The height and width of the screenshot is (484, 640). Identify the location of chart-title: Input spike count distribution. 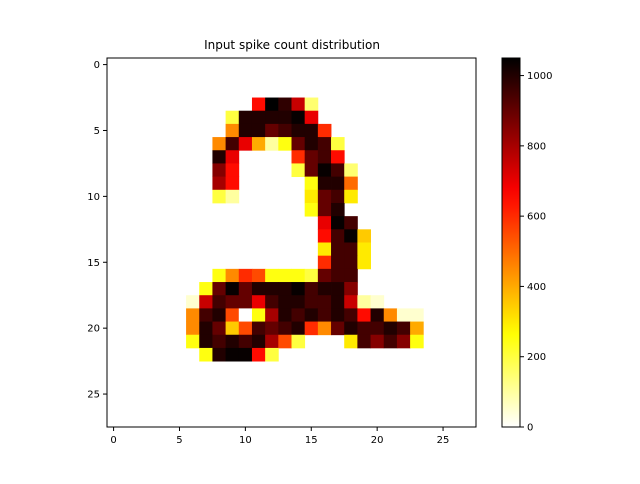
(292, 45).